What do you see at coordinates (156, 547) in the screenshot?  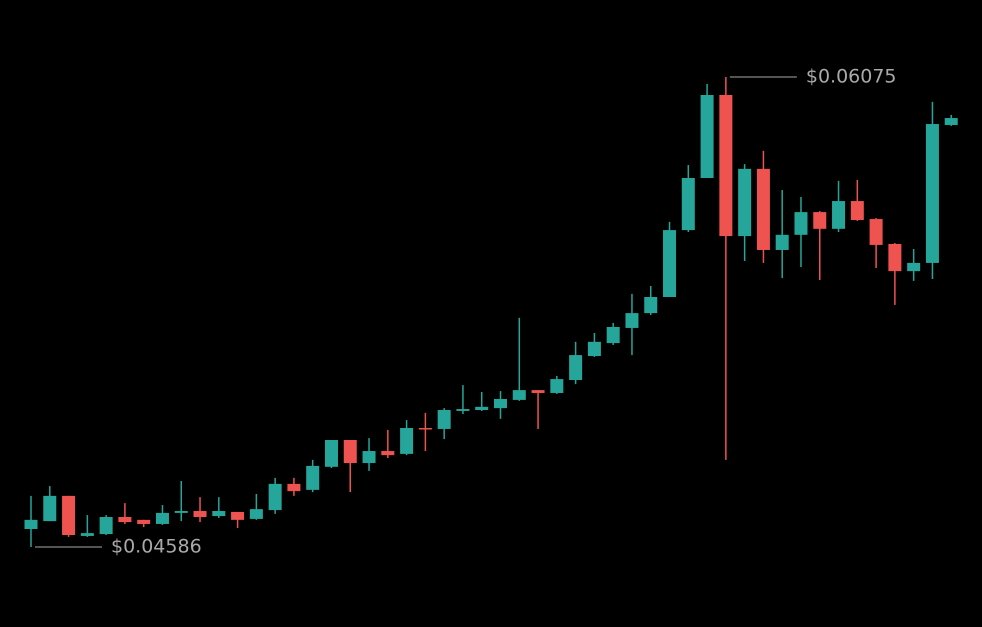 I see `annotation-label: $0.04586` at bounding box center [156, 547].